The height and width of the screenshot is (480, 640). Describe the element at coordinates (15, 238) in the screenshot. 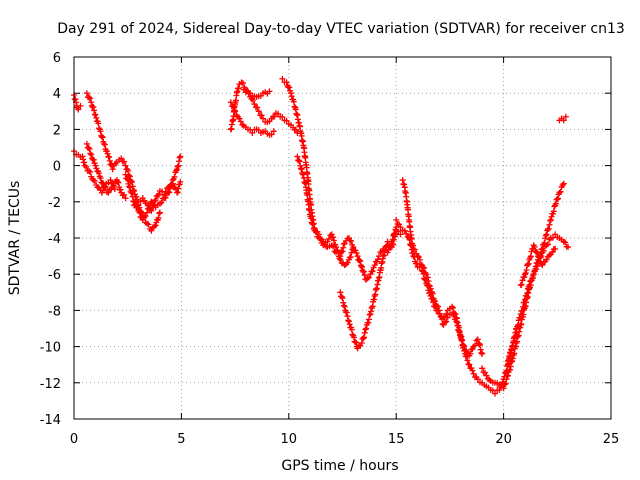

I see `y-axis-label: SDTVAR / TECUs` at that location.